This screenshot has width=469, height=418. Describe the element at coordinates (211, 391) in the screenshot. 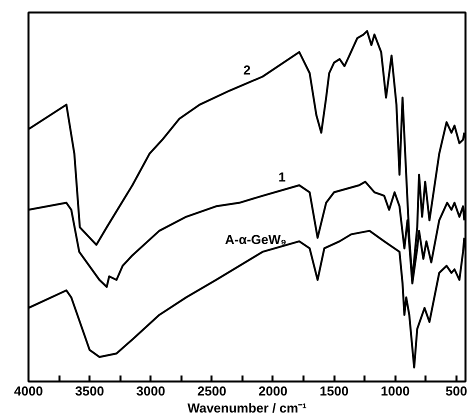

I see `x-tick-label: 2500` at that location.